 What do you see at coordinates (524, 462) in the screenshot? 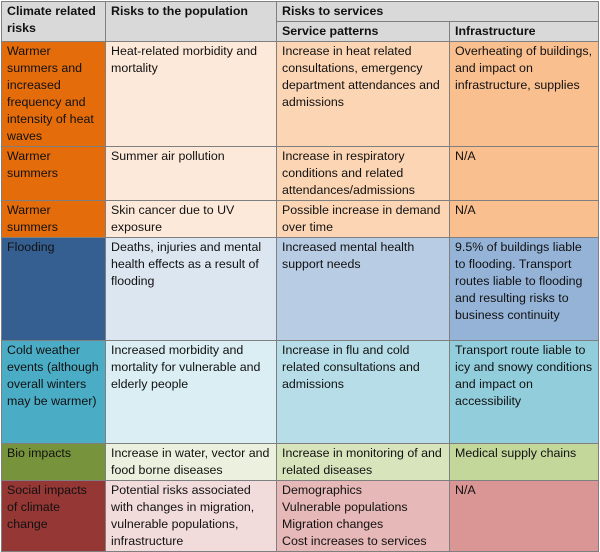
I see `infrastructure-cell: Medical supply chains` at bounding box center [524, 462].